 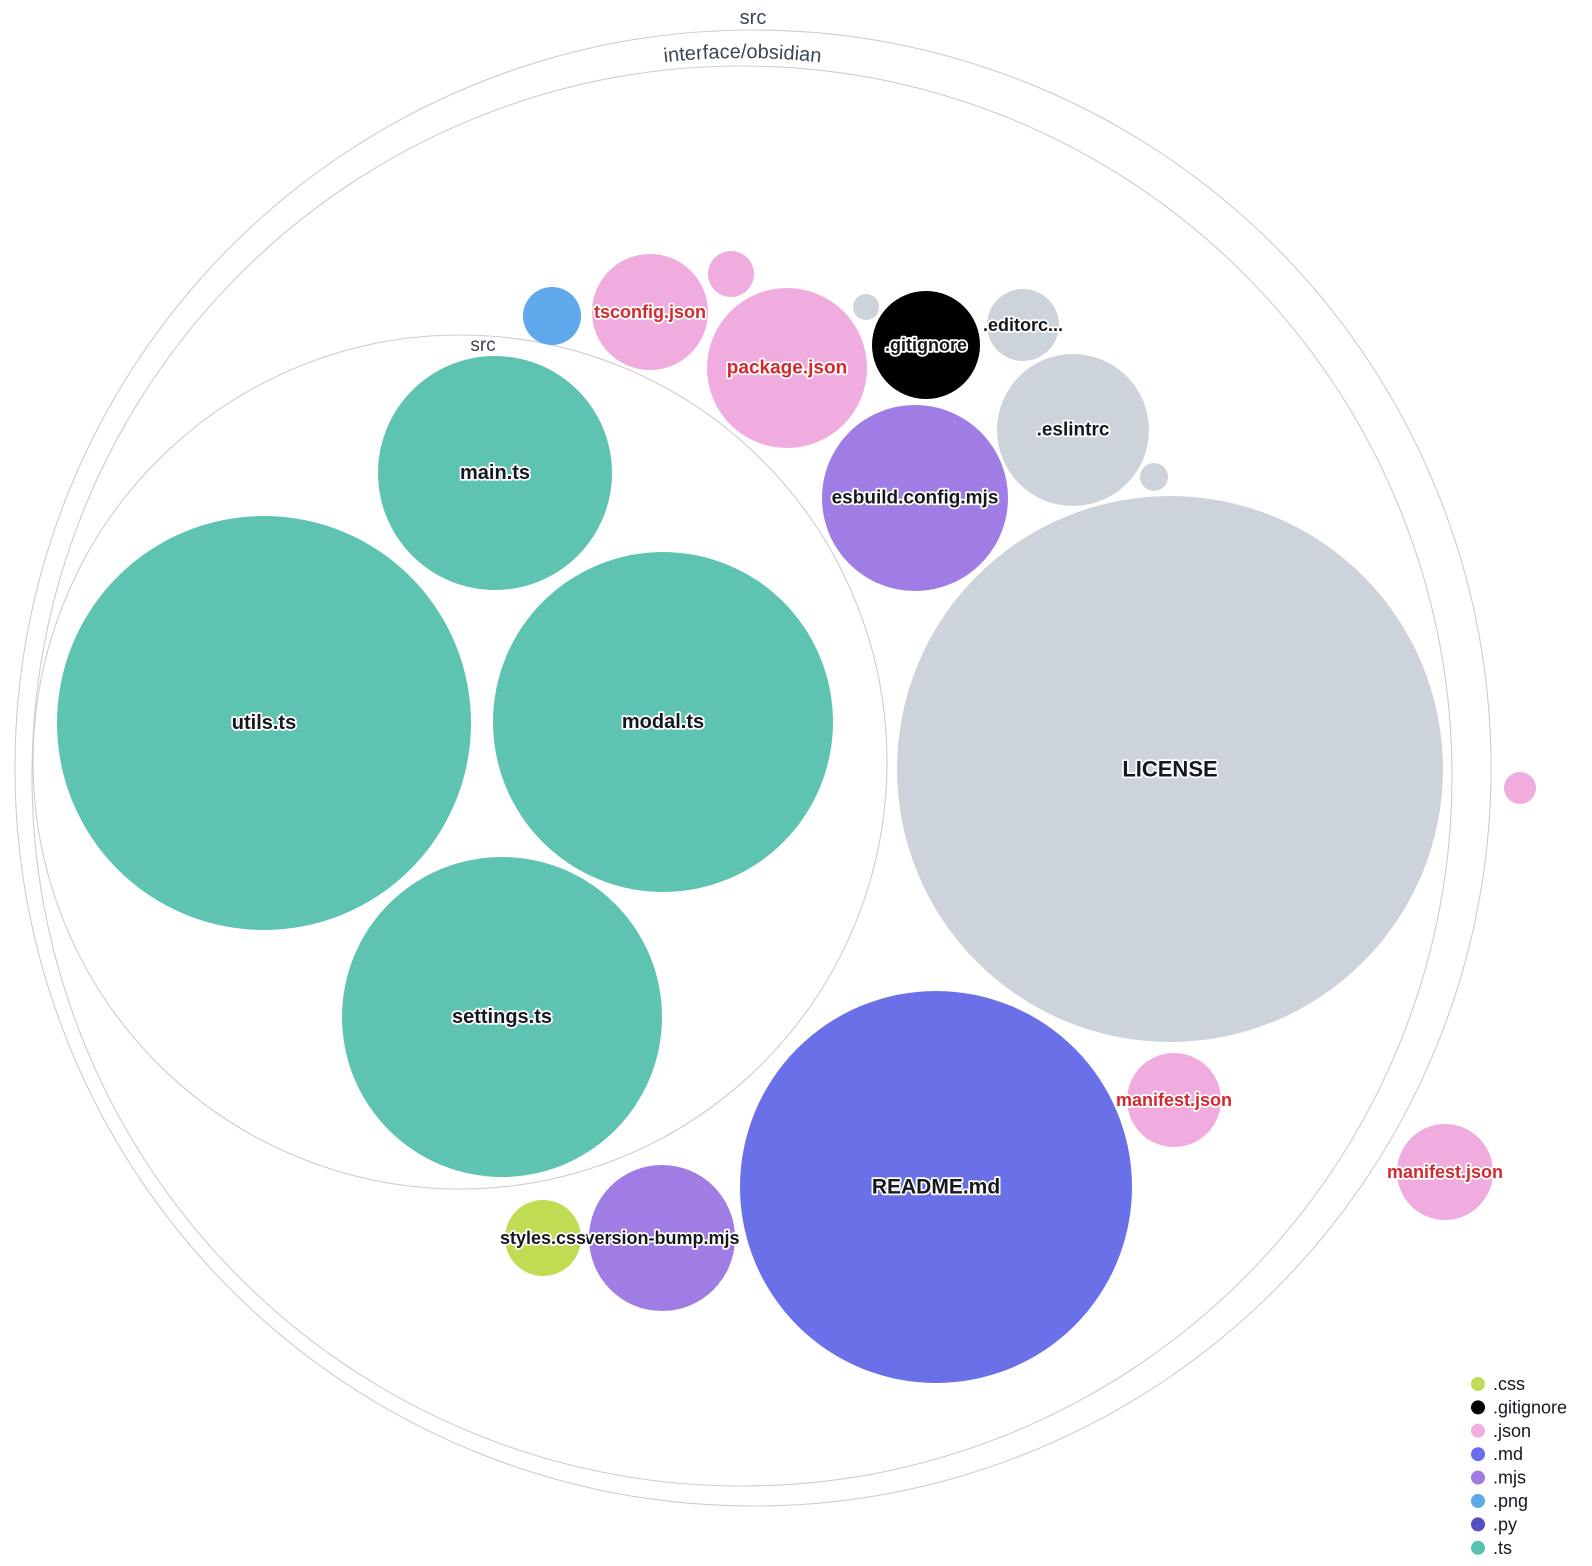 I want to click on bubble-label-version-bump-mjs: version-bump.mjs, so click(x=661, y=1238).